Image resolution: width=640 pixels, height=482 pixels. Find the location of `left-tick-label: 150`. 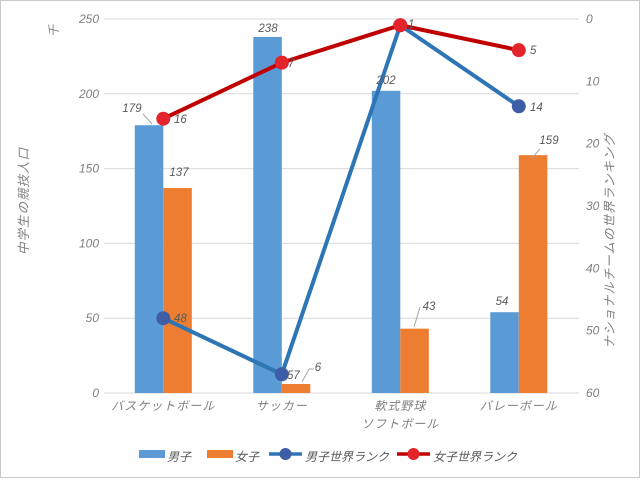

left-tick-label: 150 is located at coordinates (89, 169).